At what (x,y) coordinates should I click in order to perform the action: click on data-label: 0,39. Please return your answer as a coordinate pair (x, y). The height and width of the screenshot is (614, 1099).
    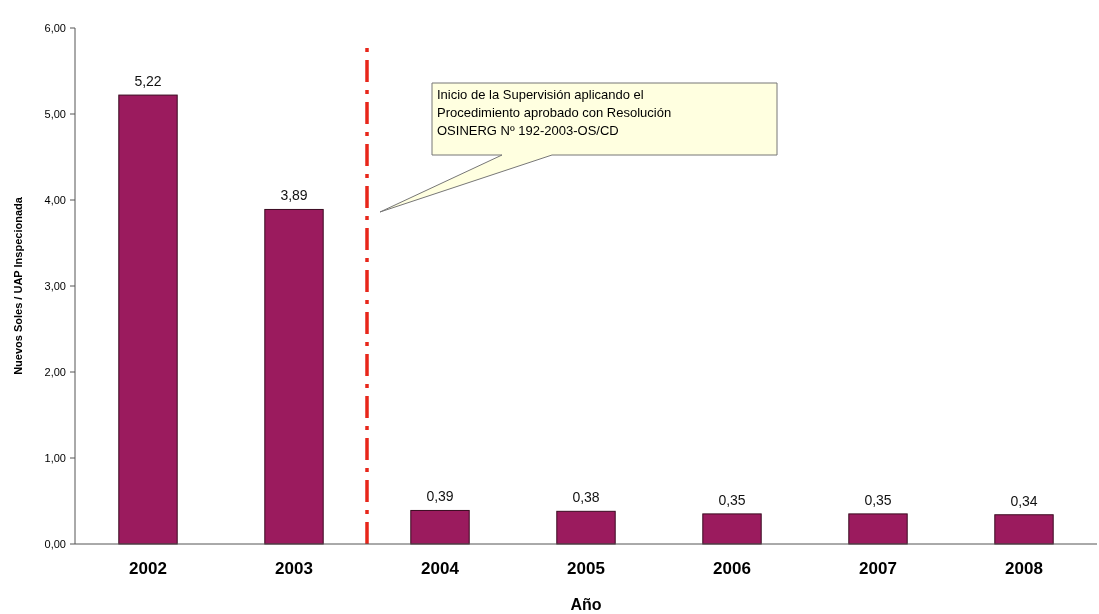
    Looking at the image, I should click on (440, 496).